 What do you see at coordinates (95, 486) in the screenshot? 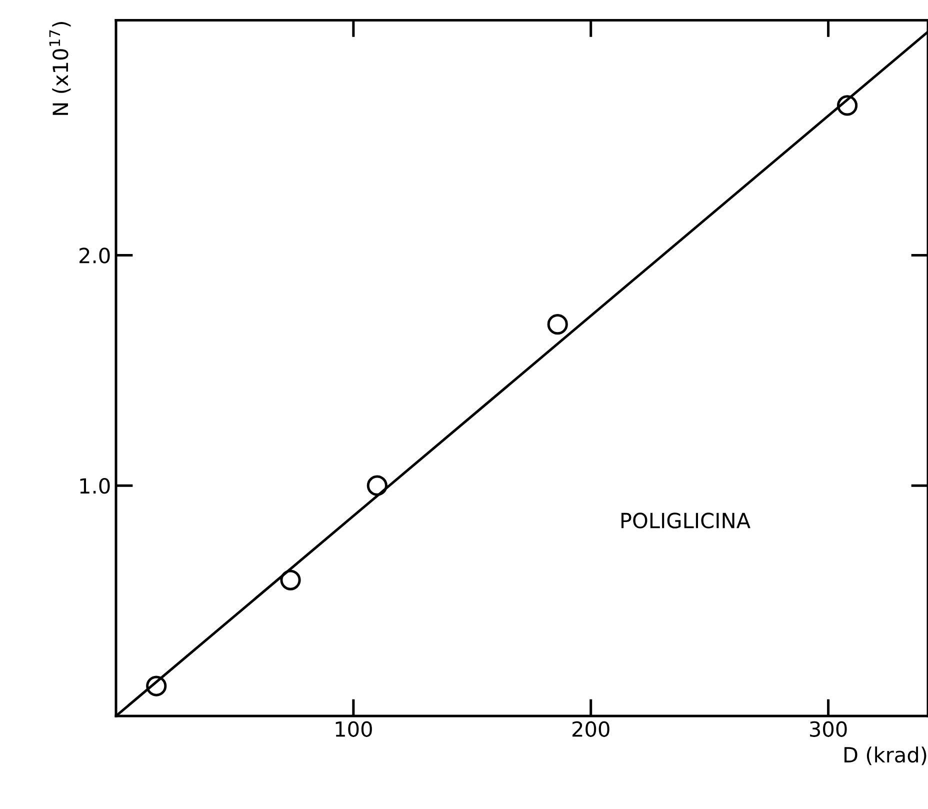
I see `y-tick-label: 1.0` at bounding box center [95, 486].